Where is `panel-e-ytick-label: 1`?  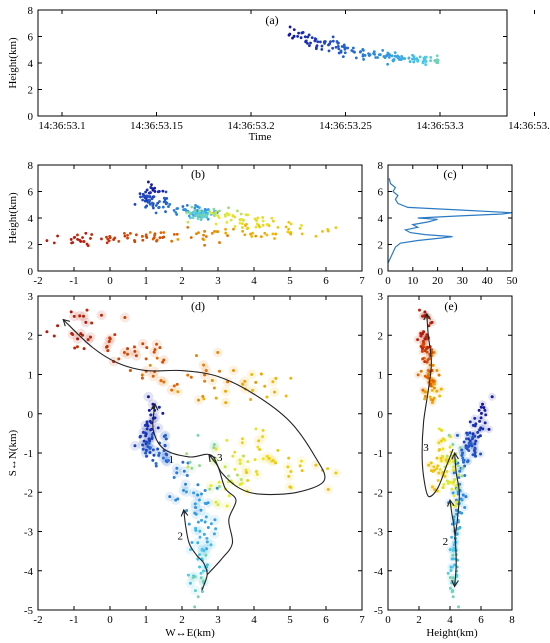 panel-e-ytick-label: 1 is located at coordinates (381, 376).